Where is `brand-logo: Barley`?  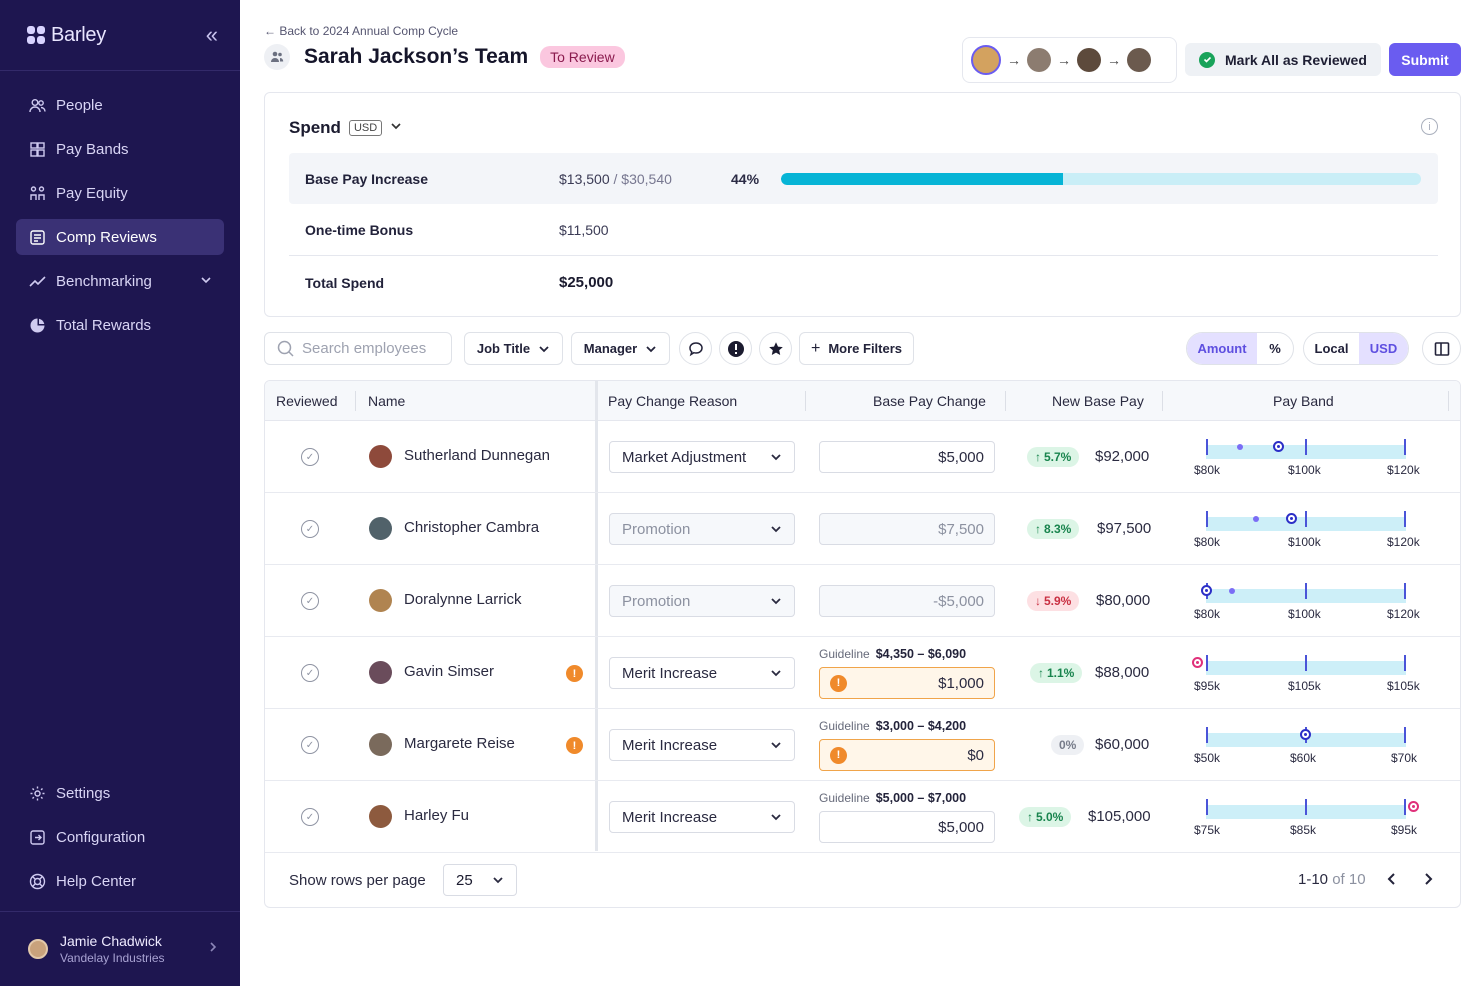
brand-logo: Barley is located at coordinates (66, 35).